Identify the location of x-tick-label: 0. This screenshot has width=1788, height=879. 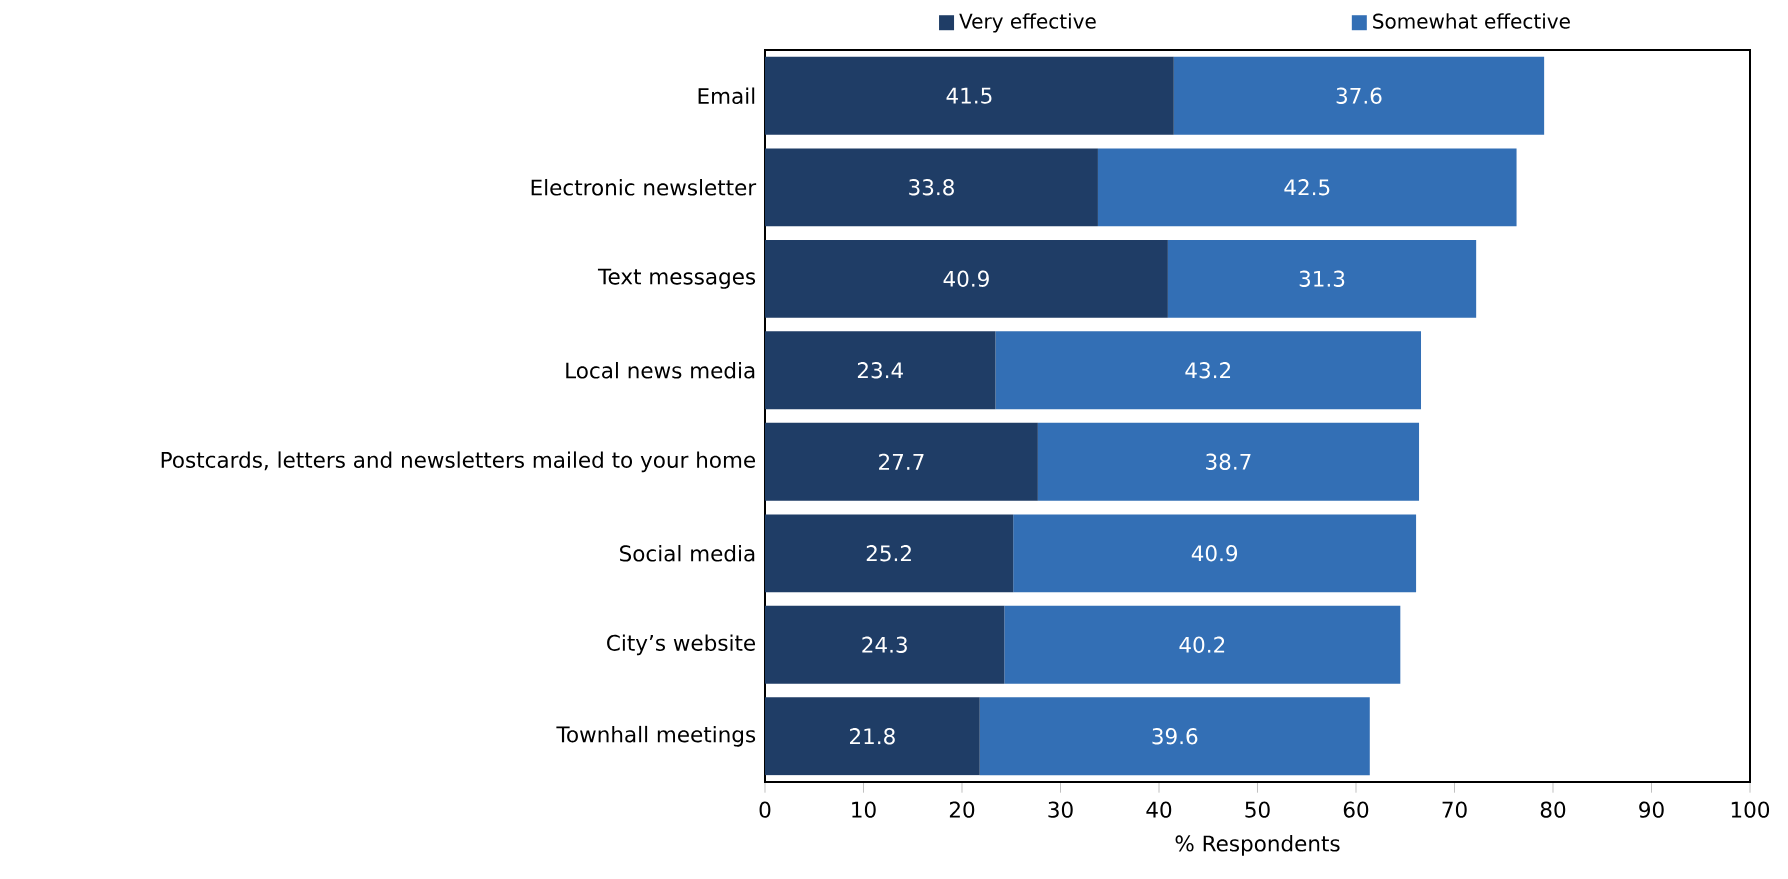
(765, 809).